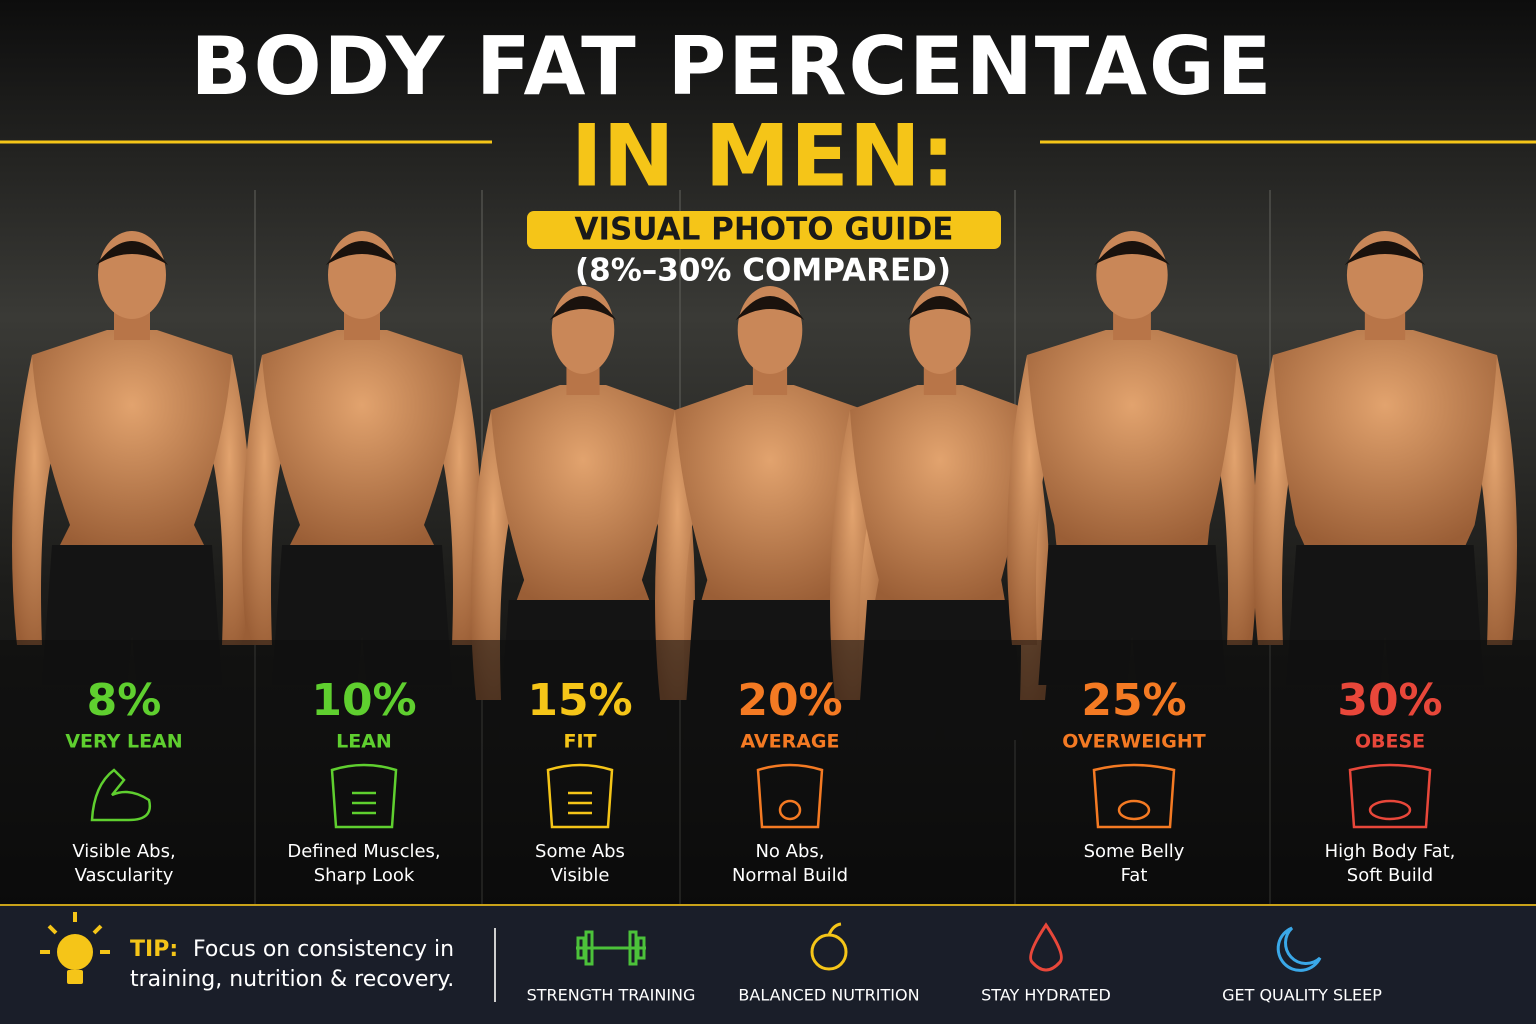  I want to click on bulb-icon, so click(75, 948).